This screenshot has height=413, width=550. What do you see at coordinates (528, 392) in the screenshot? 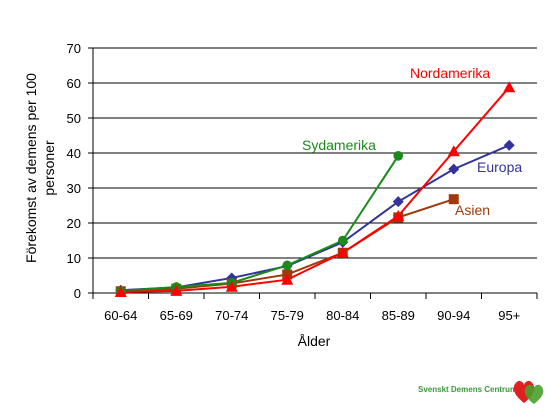
I see `logo-hearts-icon` at bounding box center [528, 392].